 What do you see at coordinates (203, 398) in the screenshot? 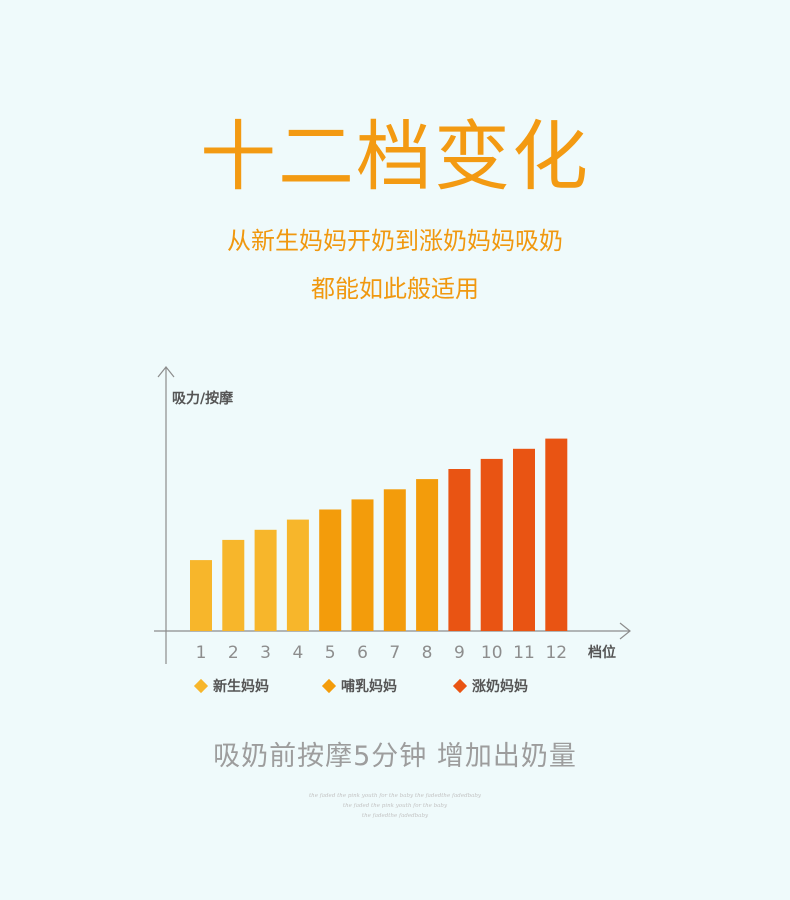
I see `y-axis-label: 吸力/按摩` at bounding box center [203, 398].